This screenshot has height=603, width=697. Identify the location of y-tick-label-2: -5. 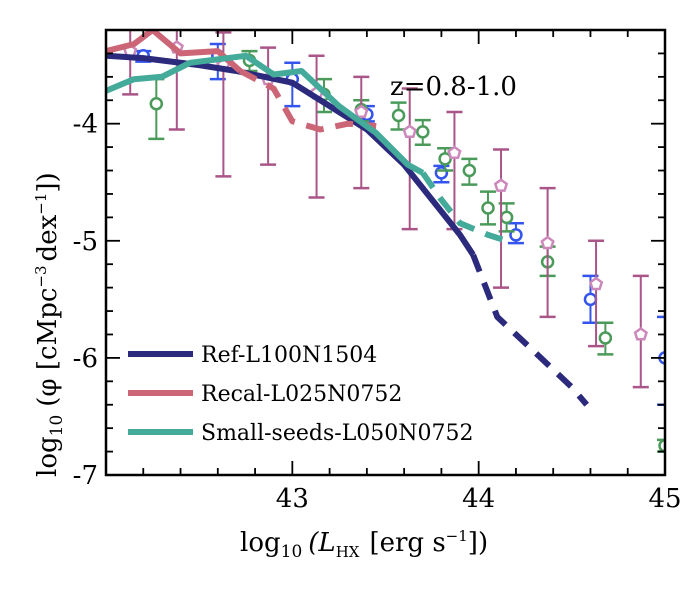
(85, 242).